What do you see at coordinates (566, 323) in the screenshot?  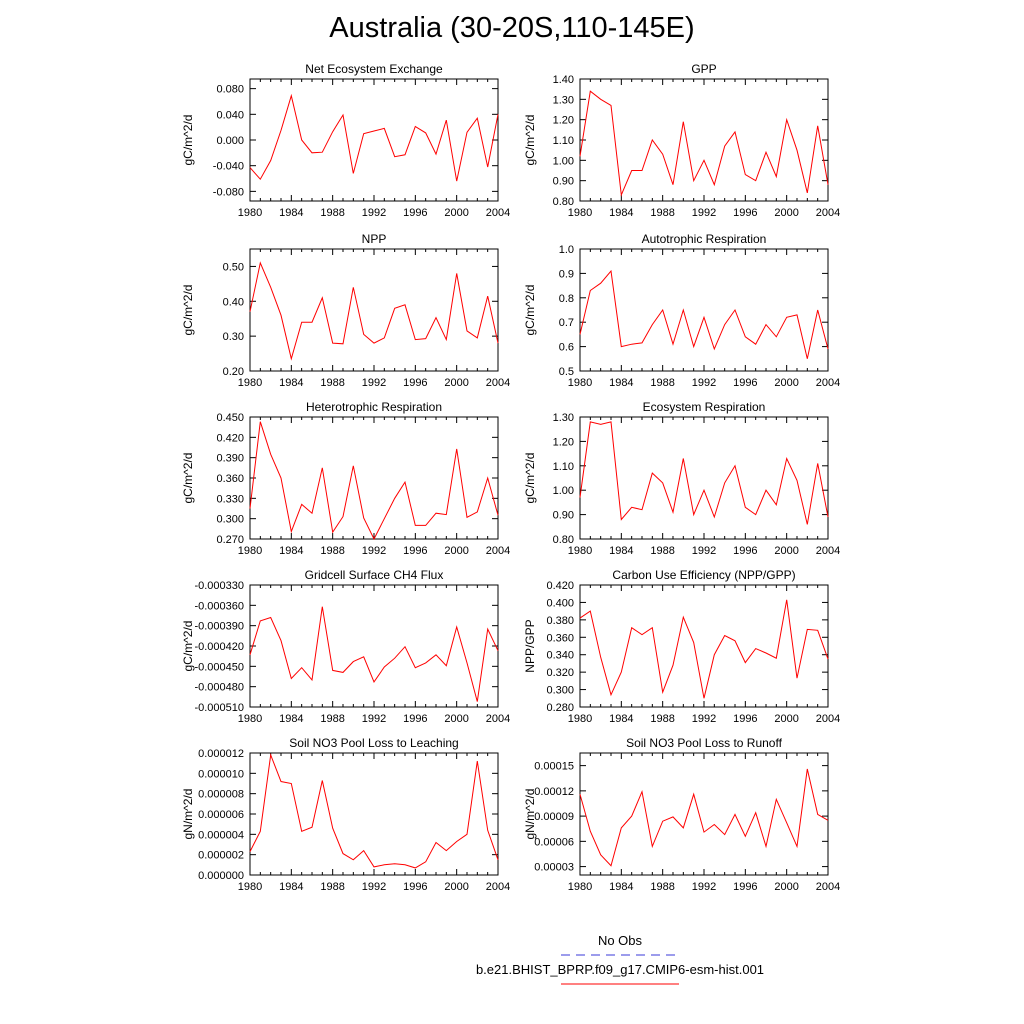 I see `y-tick-label: 0.7` at bounding box center [566, 323].